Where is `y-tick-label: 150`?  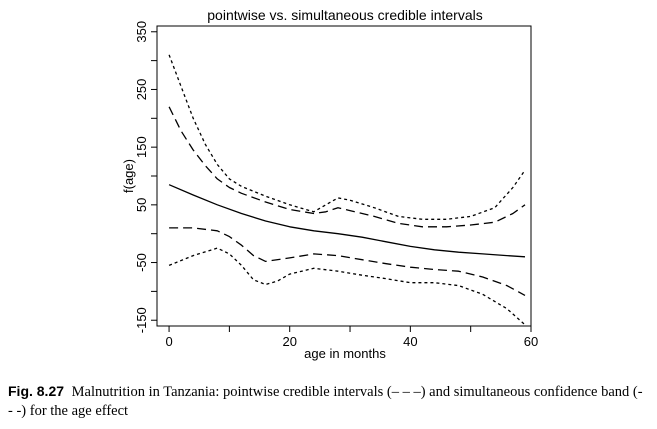 y-tick-label: 150 is located at coordinates (141, 147).